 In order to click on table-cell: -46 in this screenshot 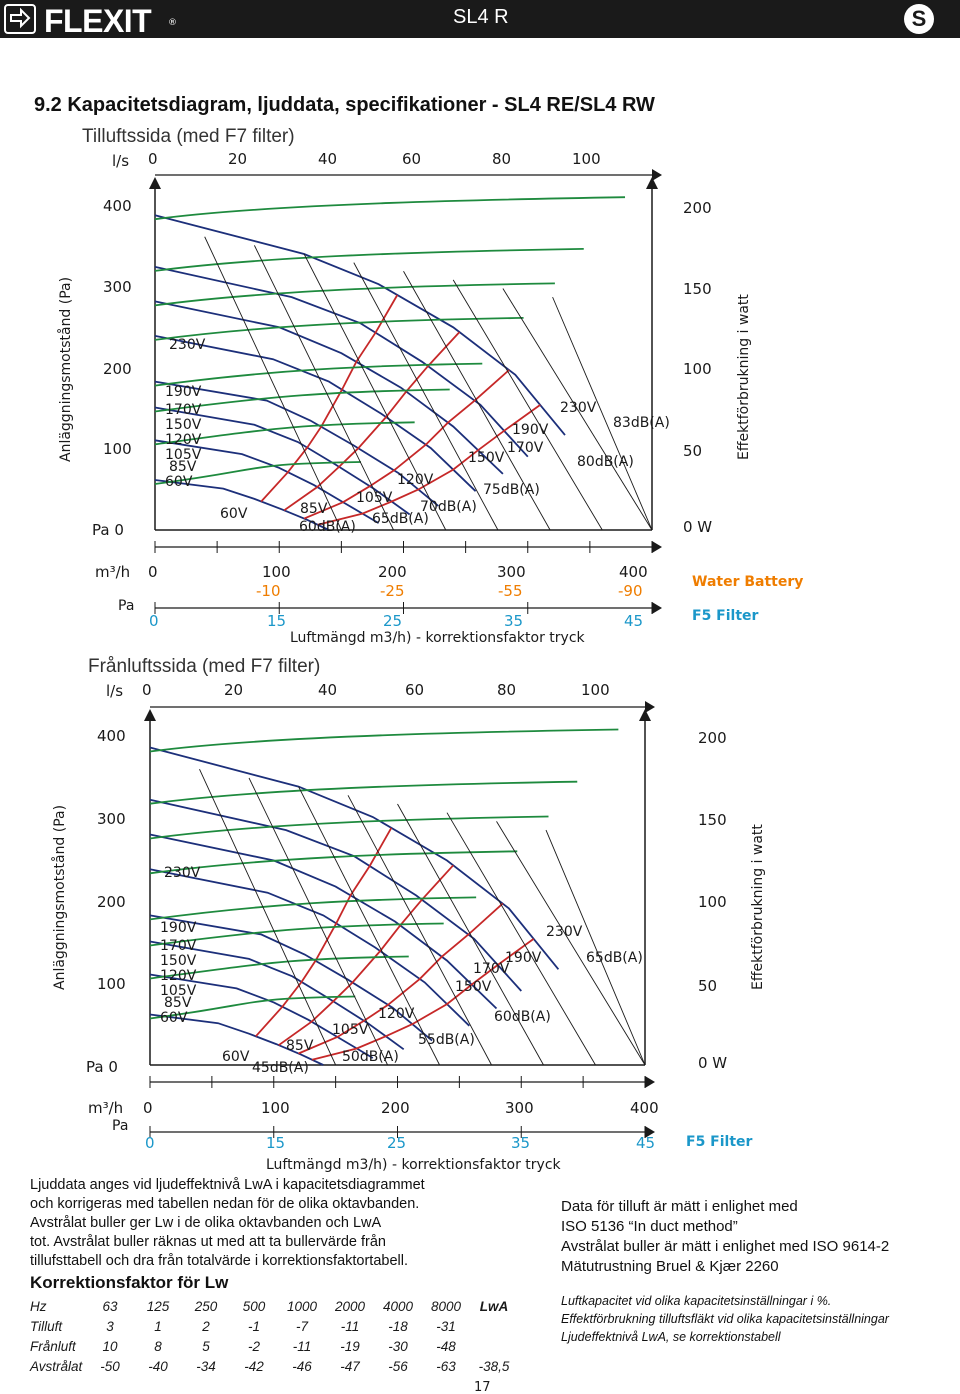, I will do `click(302, 1366)`.